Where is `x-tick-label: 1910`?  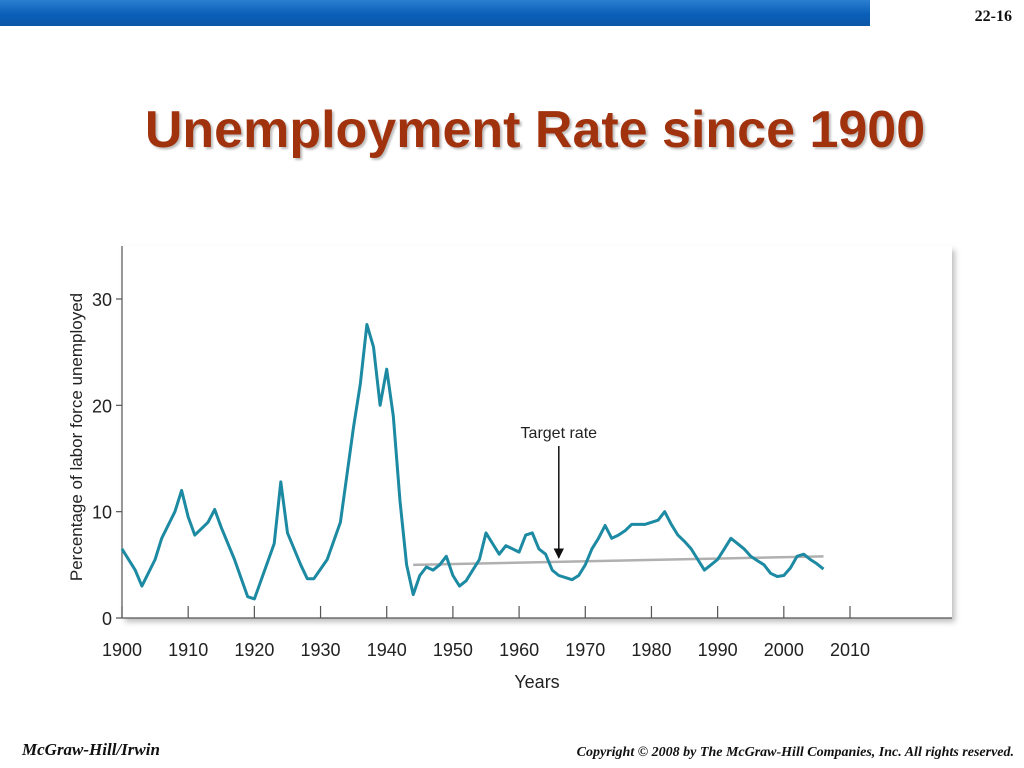 x-tick-label: 1910 is located at coordinates (188, 650).